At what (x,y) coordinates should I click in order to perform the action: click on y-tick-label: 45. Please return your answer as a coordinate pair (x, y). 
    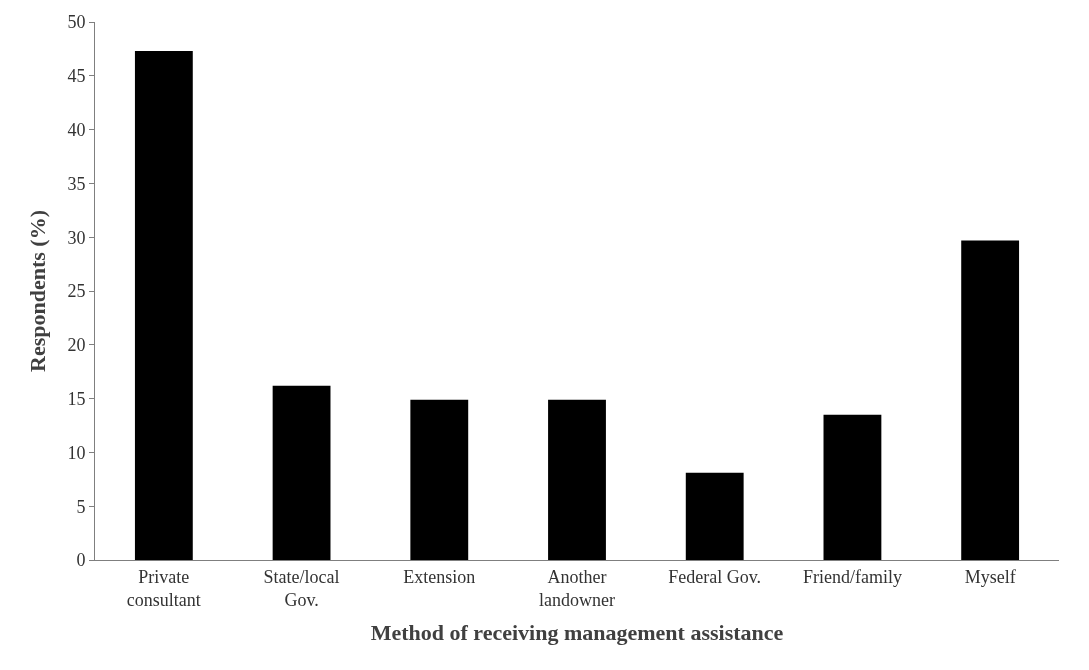
    Looking at the image, I should click on (76, 76).